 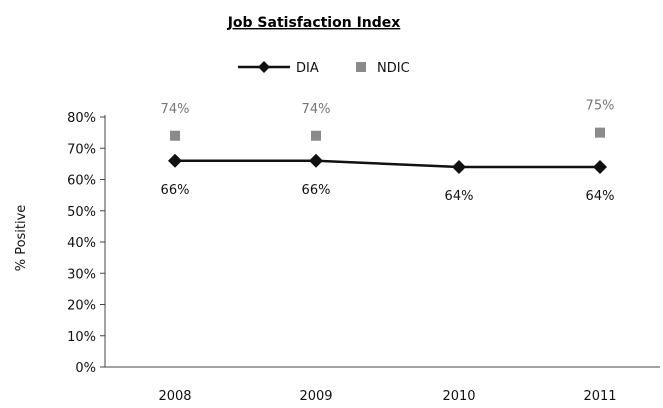 I want to click on y-ticks: 0% 10% 20% 30% 40% 50% 60% 70% 80%, so click(x=86, y=243).